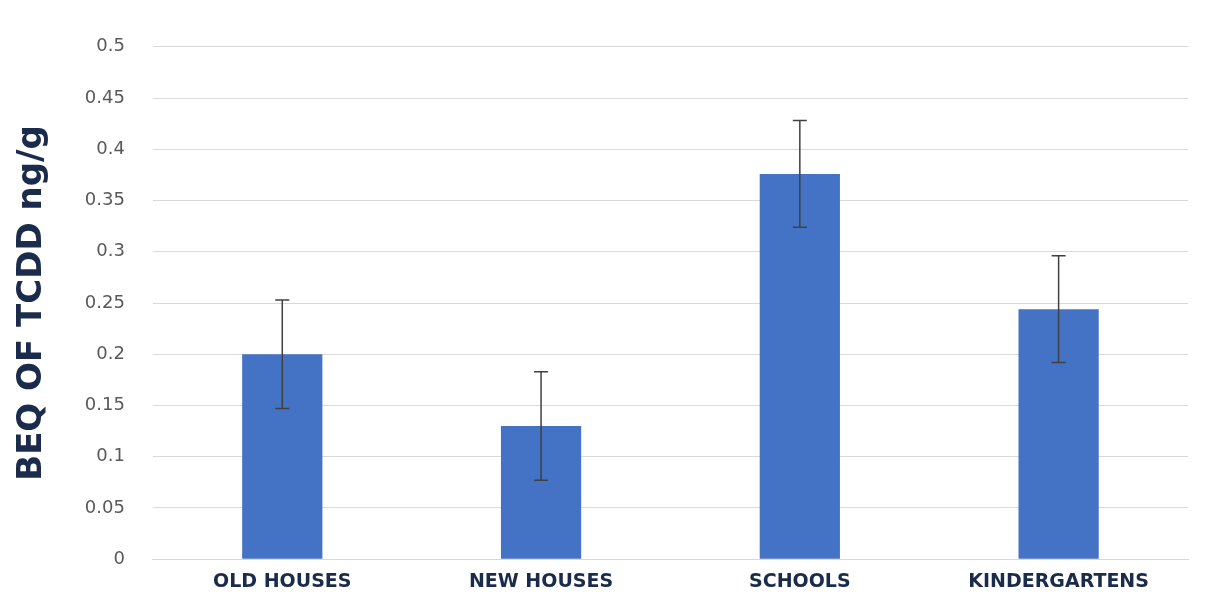 This screenshot has height=606, width=1207. What do you see at coordinates (800, 579) in the screenshot?
I see `x-tick-label: SCHOOLS` at bounding box center [800, 579].